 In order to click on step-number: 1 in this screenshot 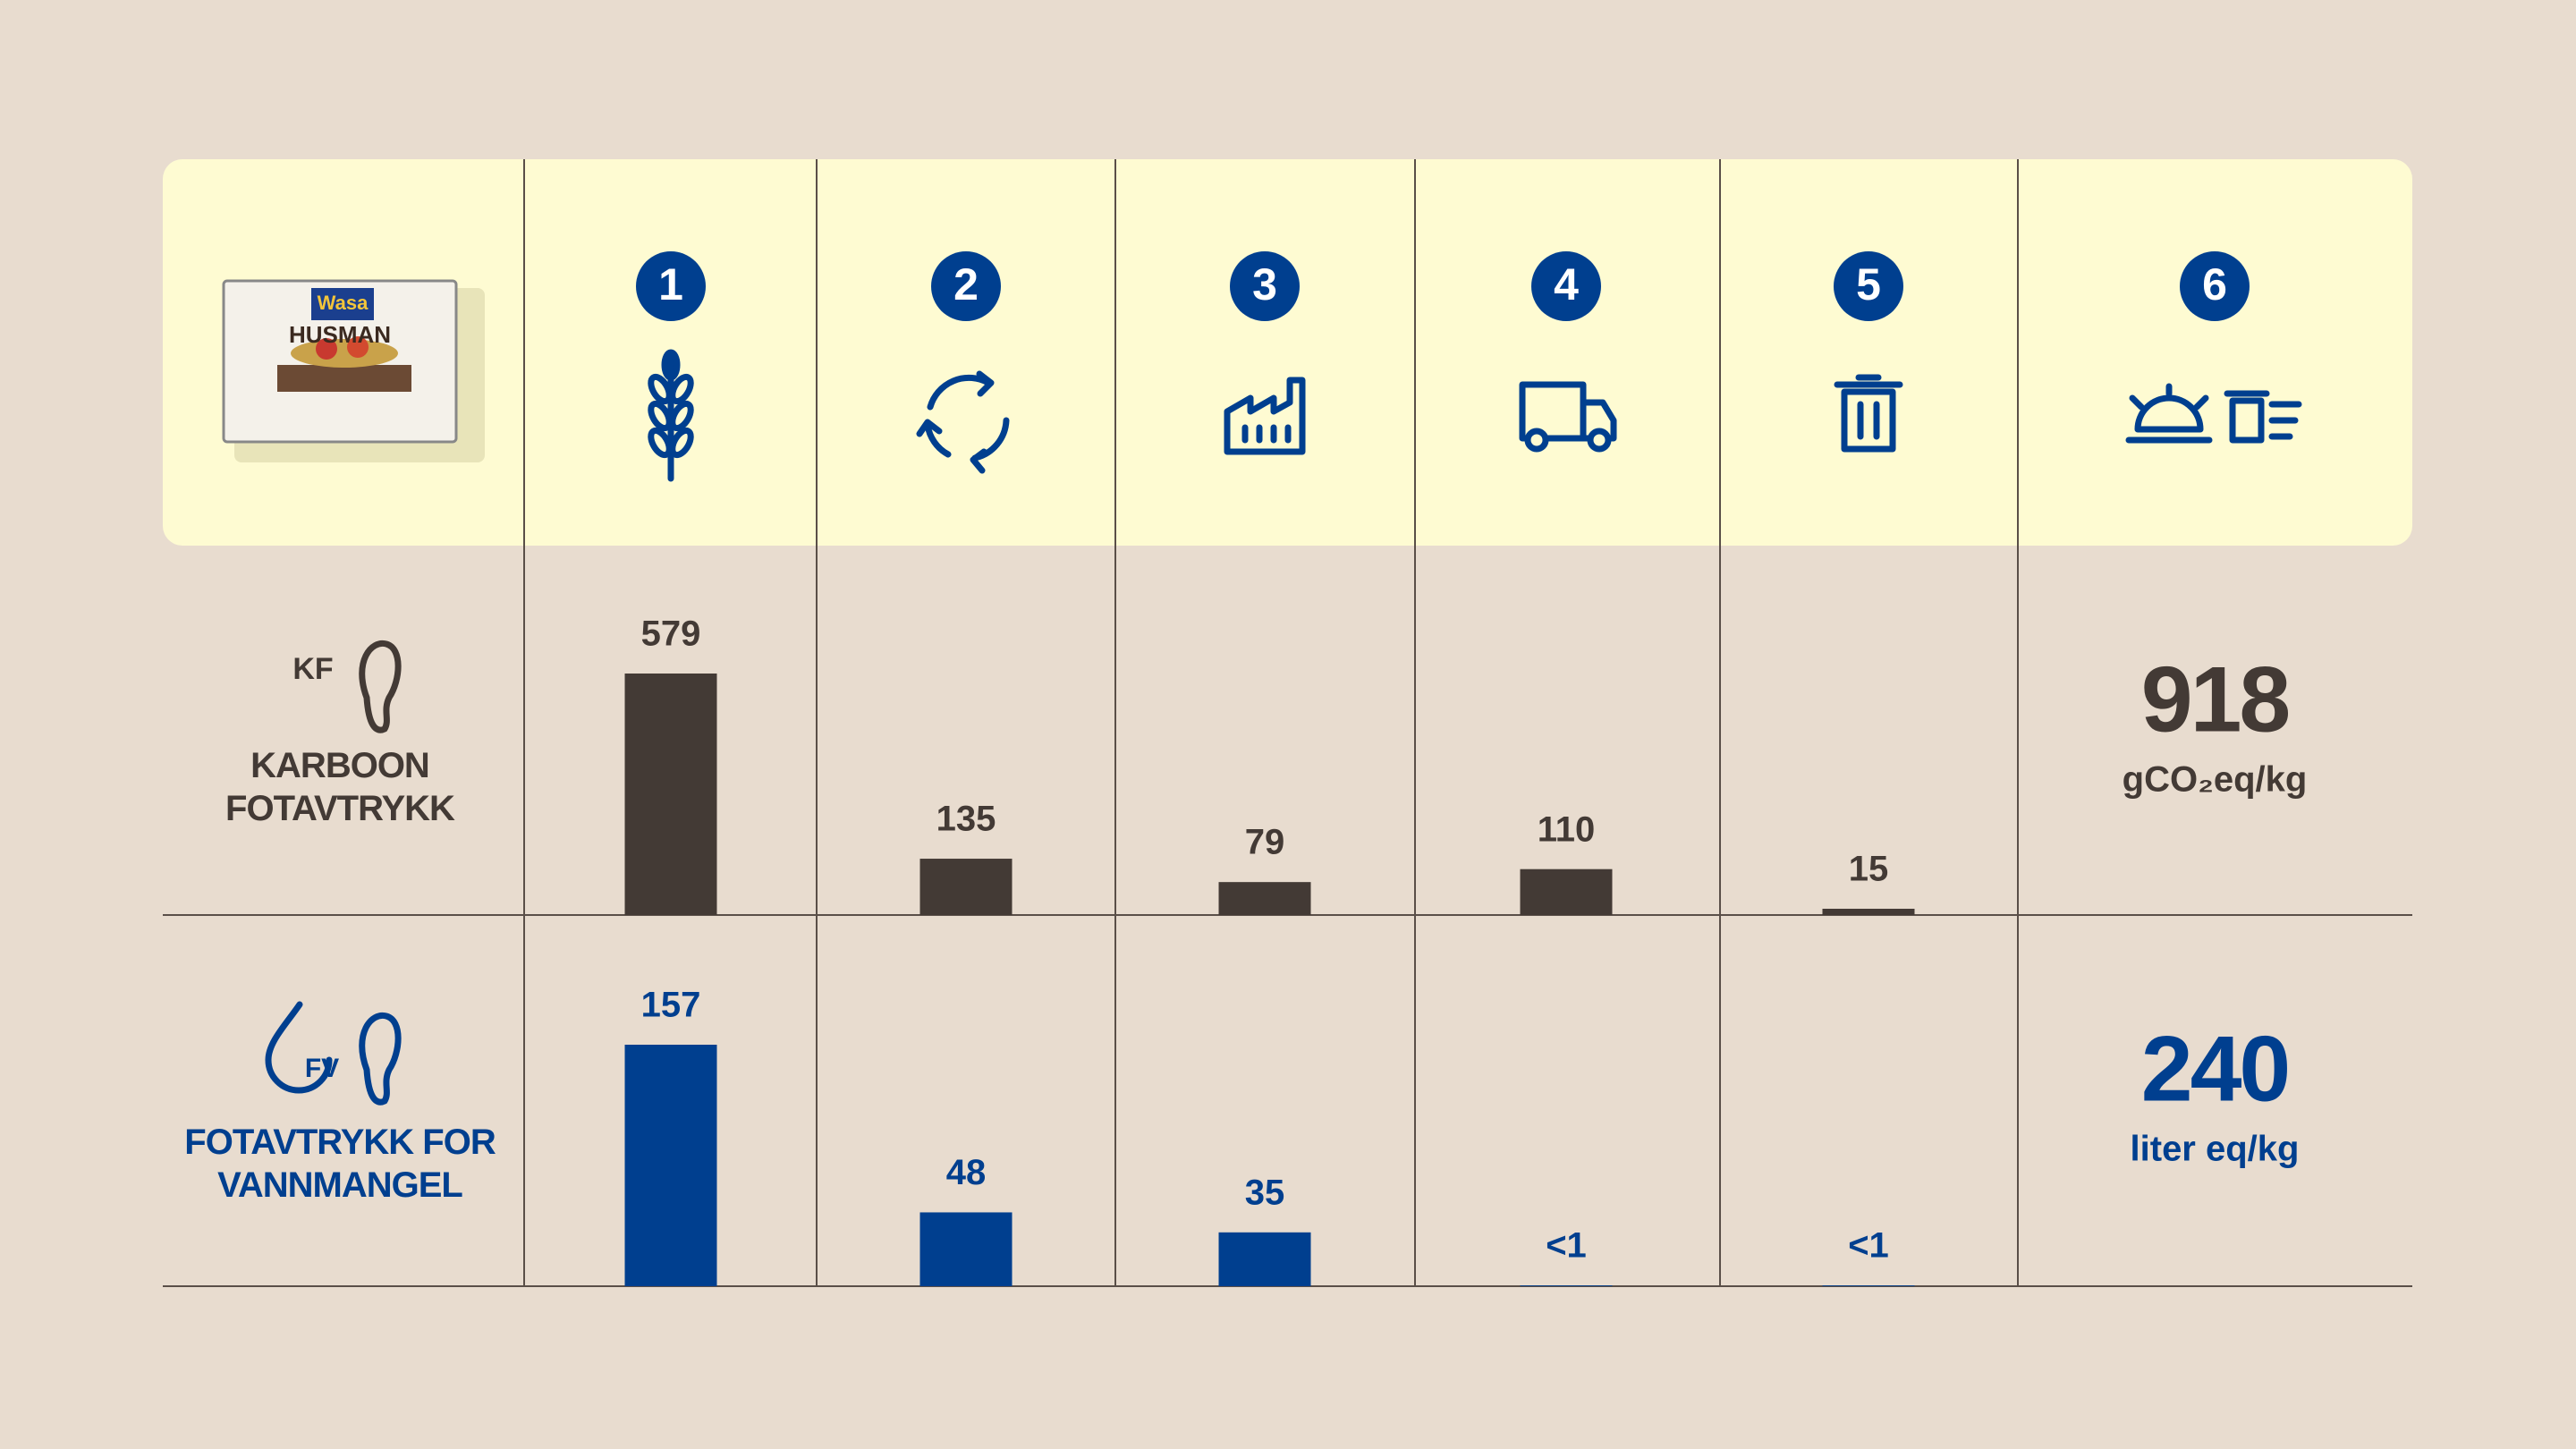, I will do `click(670, 284)`.